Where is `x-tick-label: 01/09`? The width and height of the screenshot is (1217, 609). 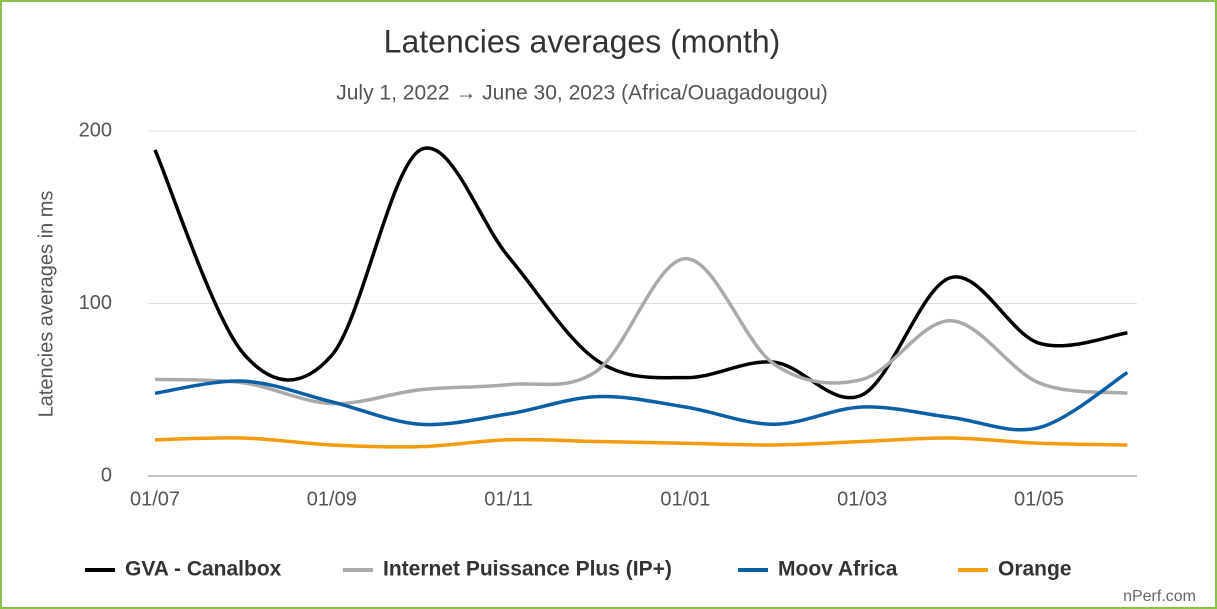
x-tick-label: 01/09 is located at coordinates (332, 499).